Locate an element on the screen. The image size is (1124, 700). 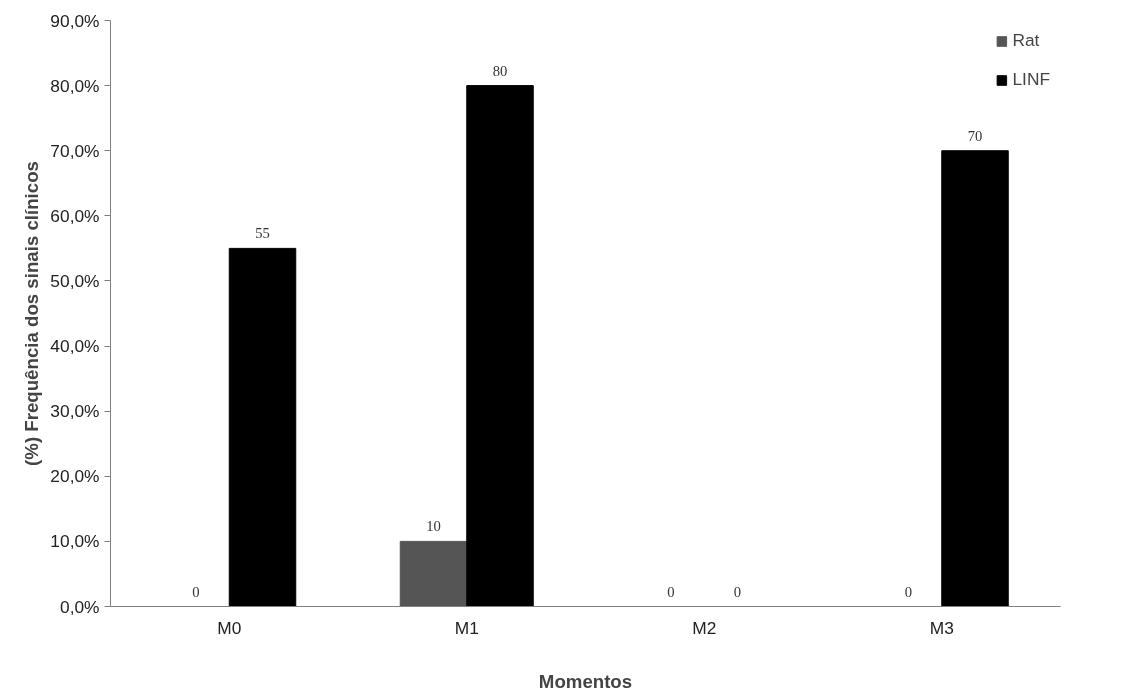
x-tick-label: M0 is located at coordinates (229, 627).